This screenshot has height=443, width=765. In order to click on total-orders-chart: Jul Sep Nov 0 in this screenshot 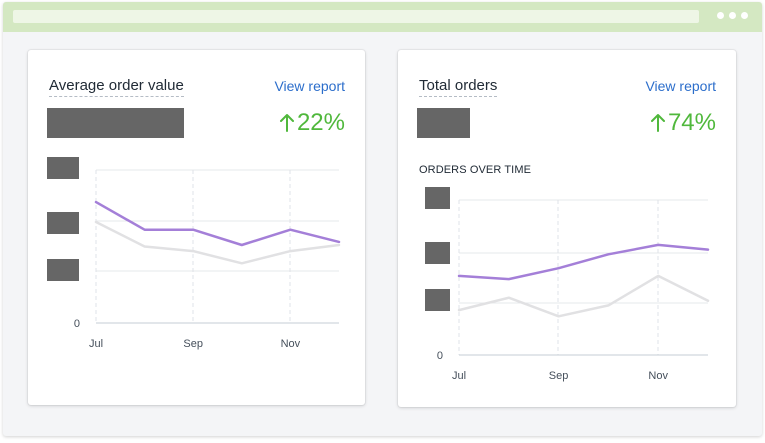, I will do `click(573, 290)`.